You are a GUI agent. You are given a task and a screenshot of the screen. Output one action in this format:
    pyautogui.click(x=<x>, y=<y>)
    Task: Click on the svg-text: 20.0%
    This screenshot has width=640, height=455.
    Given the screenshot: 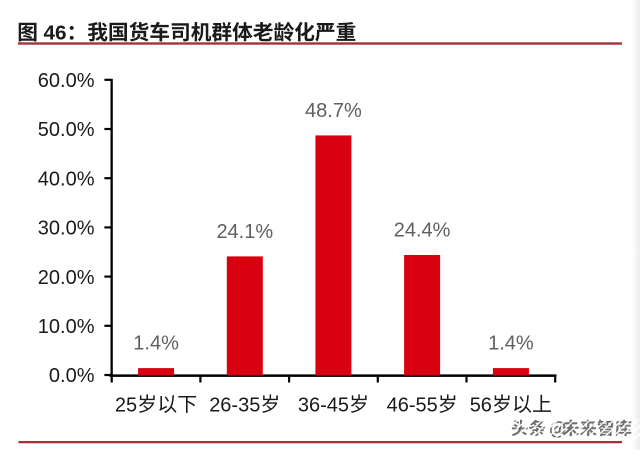 What is the action you would take?
    pyautogui.click(x=66, y=278)
    